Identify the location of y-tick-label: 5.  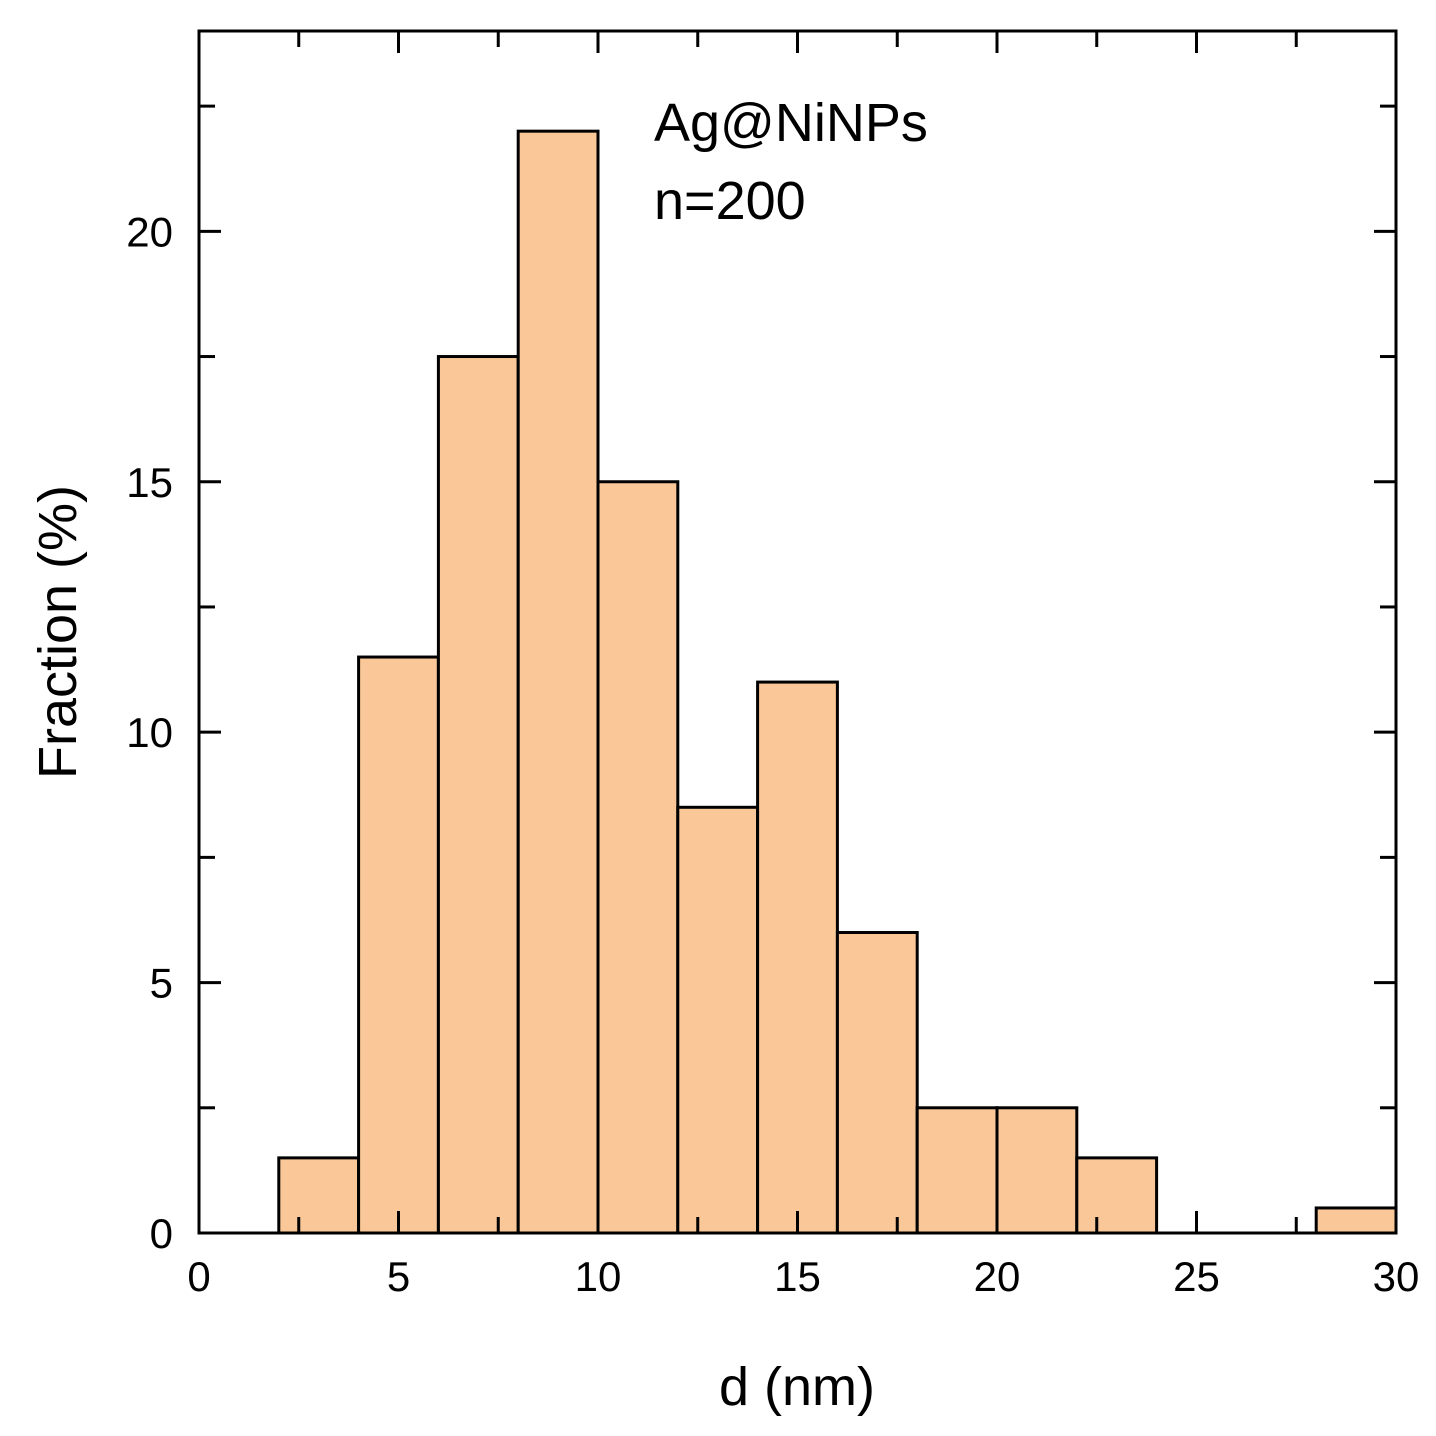
(161, 983).